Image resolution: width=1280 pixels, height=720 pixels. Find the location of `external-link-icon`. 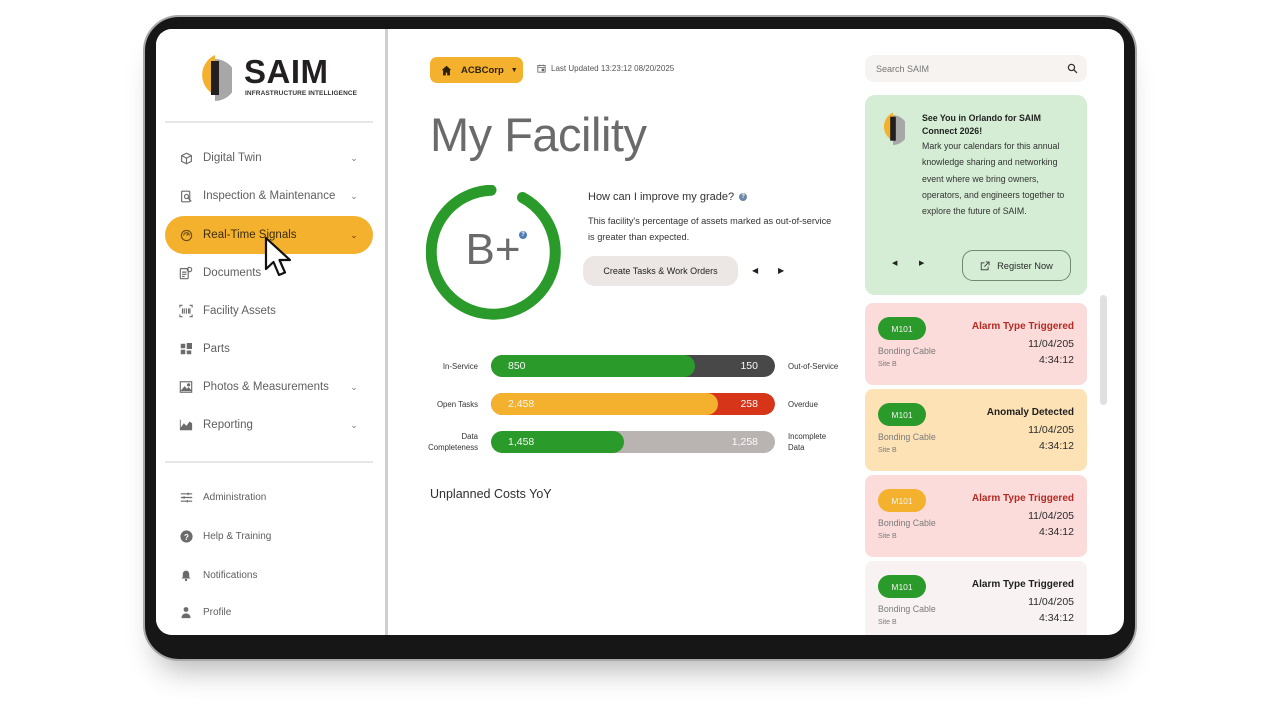

external-link-icon is located at coordinates (985, 265).